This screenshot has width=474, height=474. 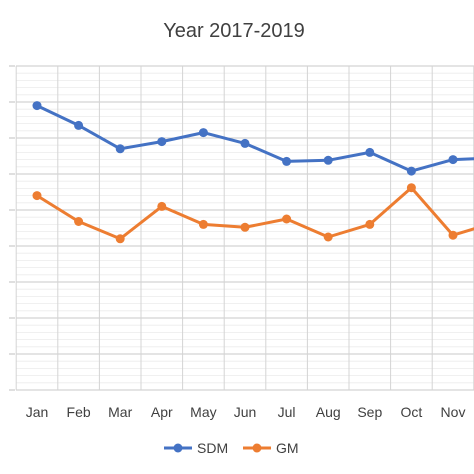 What do you see at coordinates (203, 412) in the screenshot?
I see `x-tick-label: May` at bounding box center [203, 412].